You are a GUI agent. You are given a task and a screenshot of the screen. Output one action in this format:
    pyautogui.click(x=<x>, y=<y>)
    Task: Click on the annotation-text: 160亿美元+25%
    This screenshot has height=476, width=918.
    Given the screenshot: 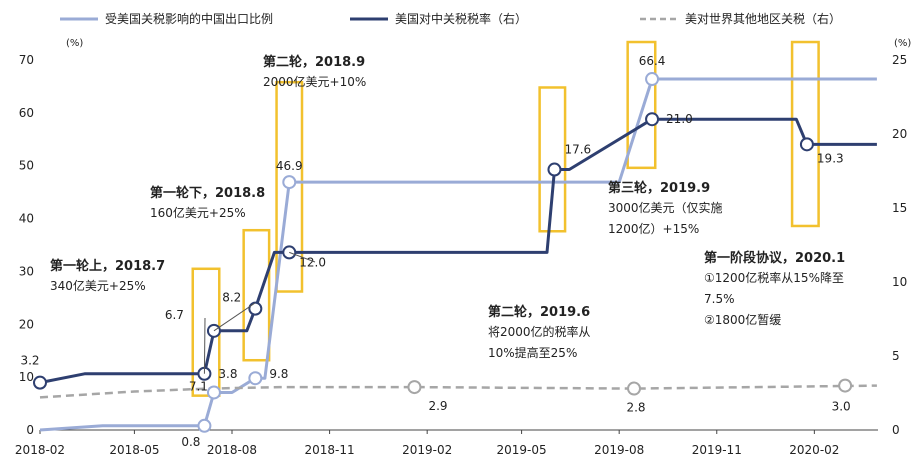 What is the action you would take?
    pyautogui.click(x=198, y=212)
    